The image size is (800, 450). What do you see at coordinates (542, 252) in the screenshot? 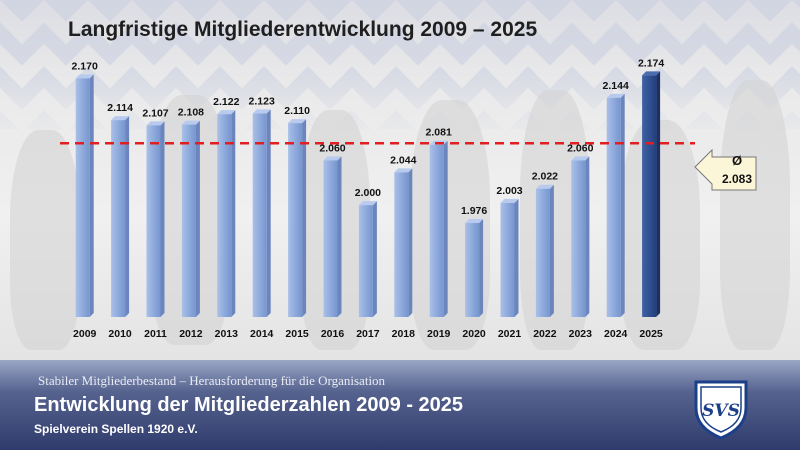
I see `bar-2022` at bounding box center [542, 252].